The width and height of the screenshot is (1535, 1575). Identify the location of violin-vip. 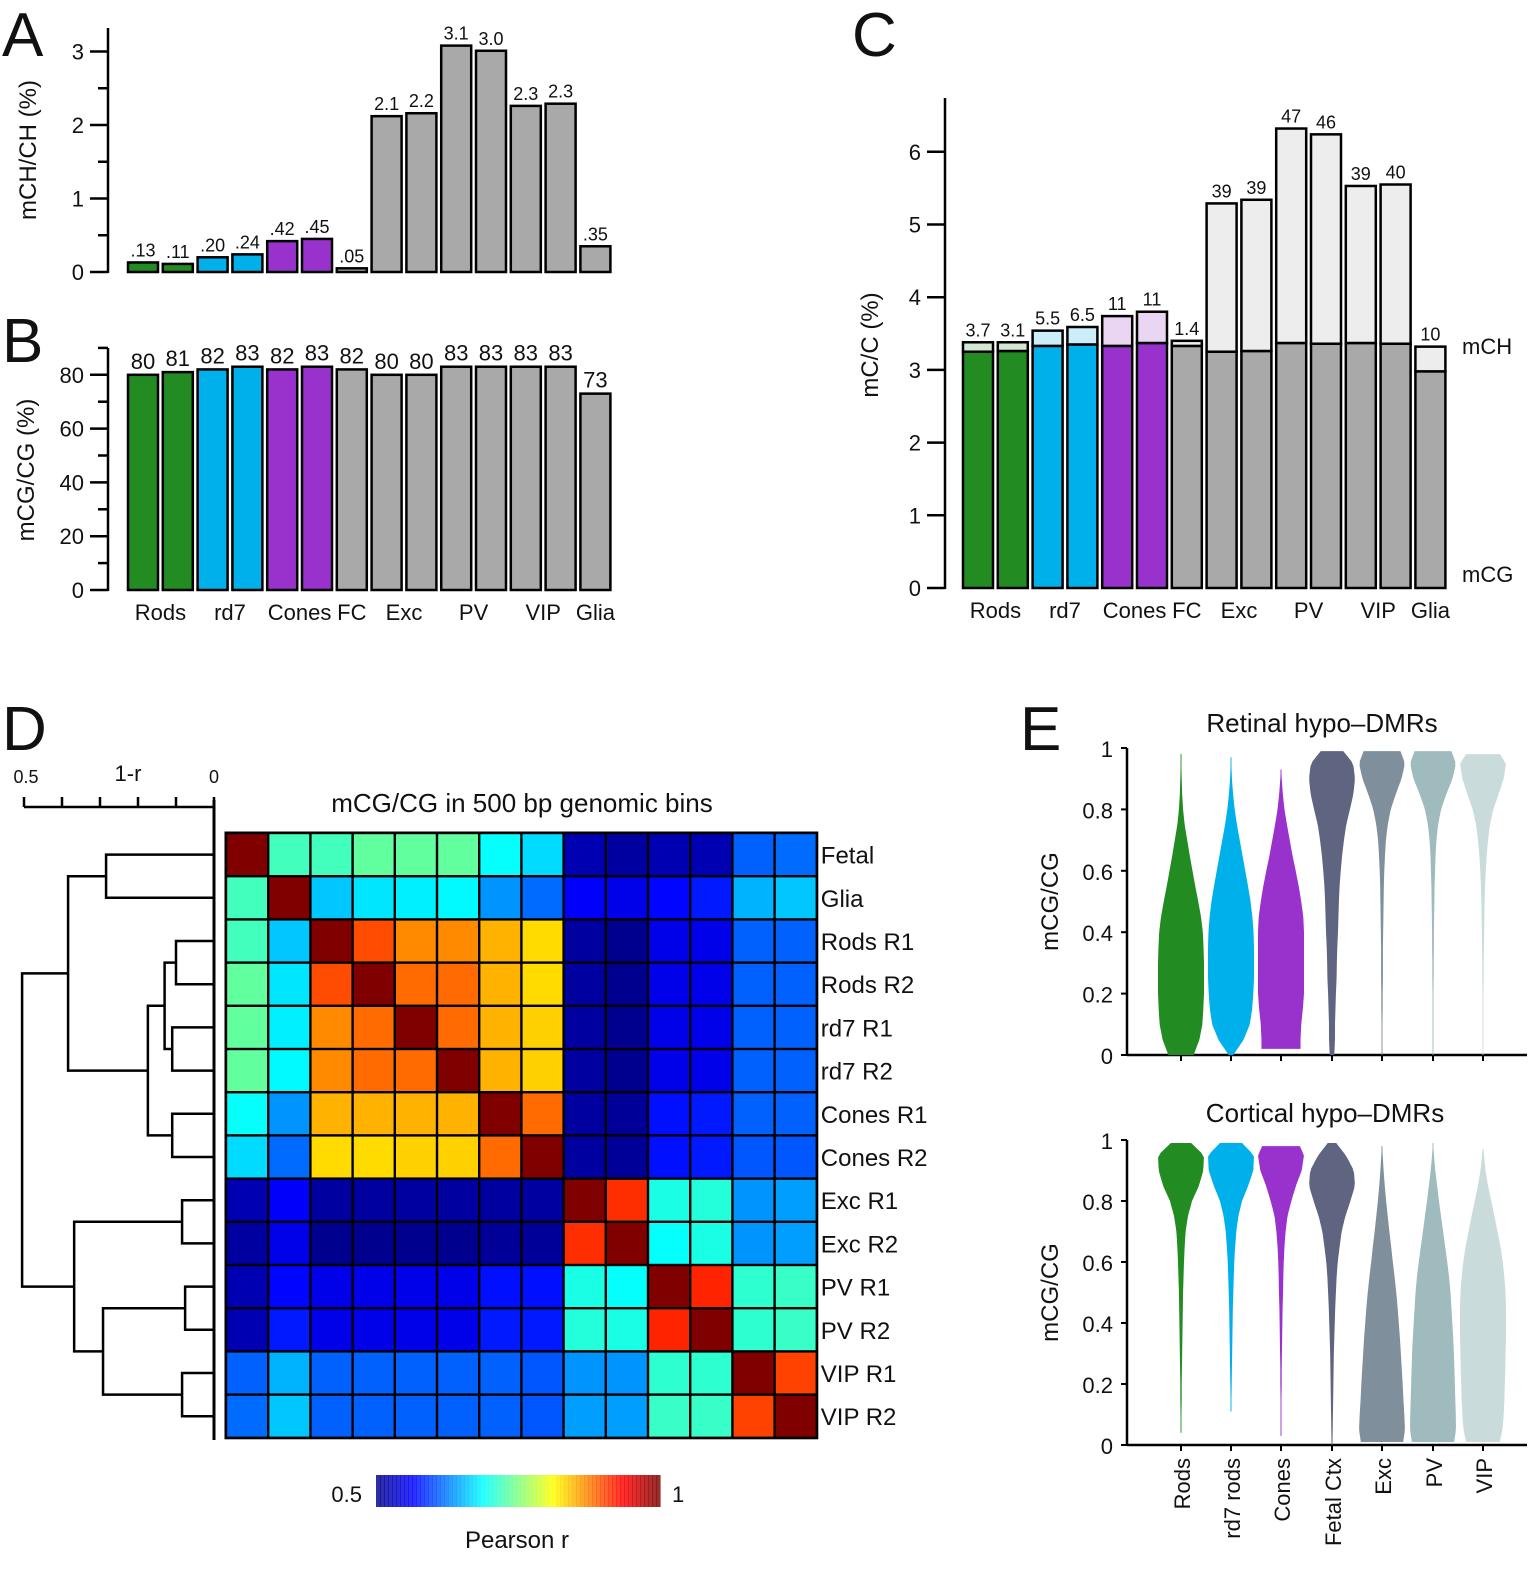
(1483, 1295).